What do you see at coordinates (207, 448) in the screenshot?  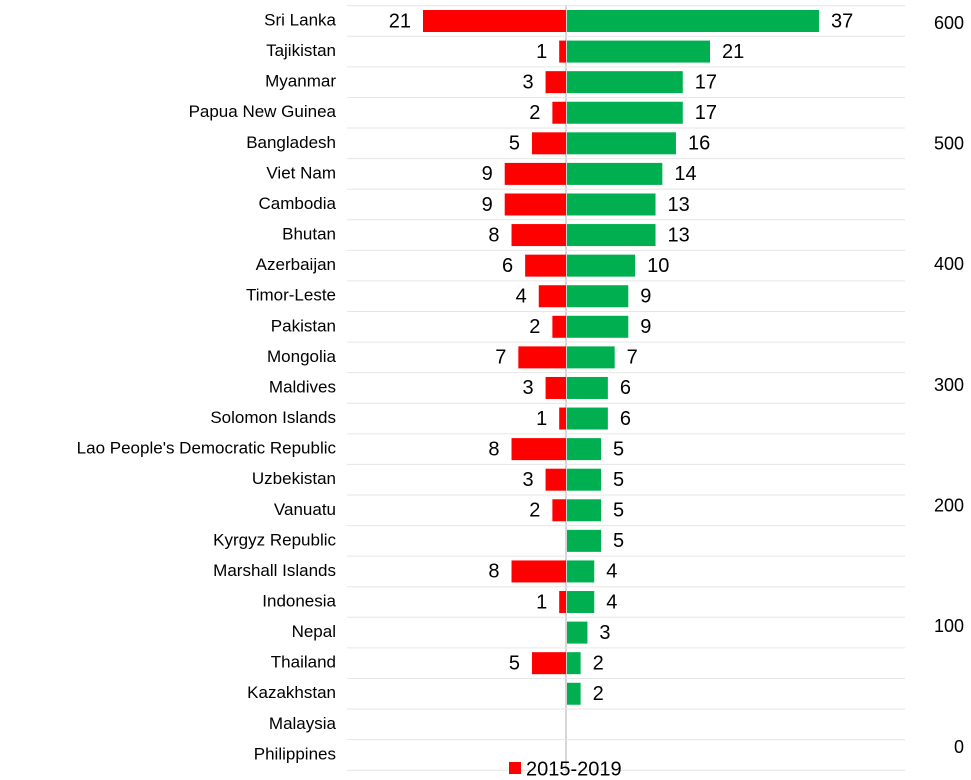 I see `category-label: Lao People's Democratic Republic` at bounding box center [207, 448].